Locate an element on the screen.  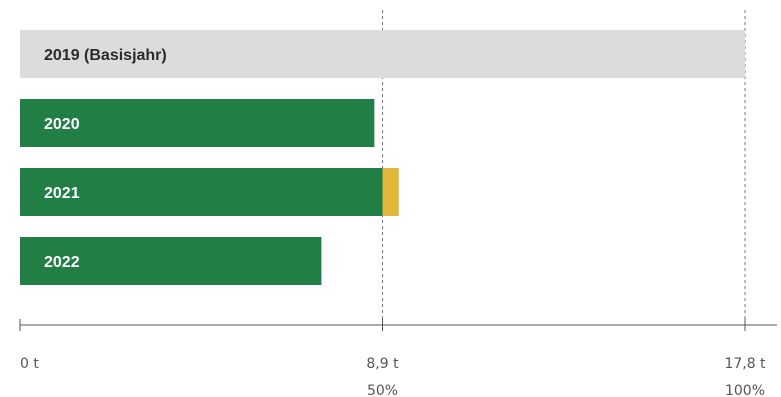
tick-label-1: 8,9 t is located at coordinates (382, 364).